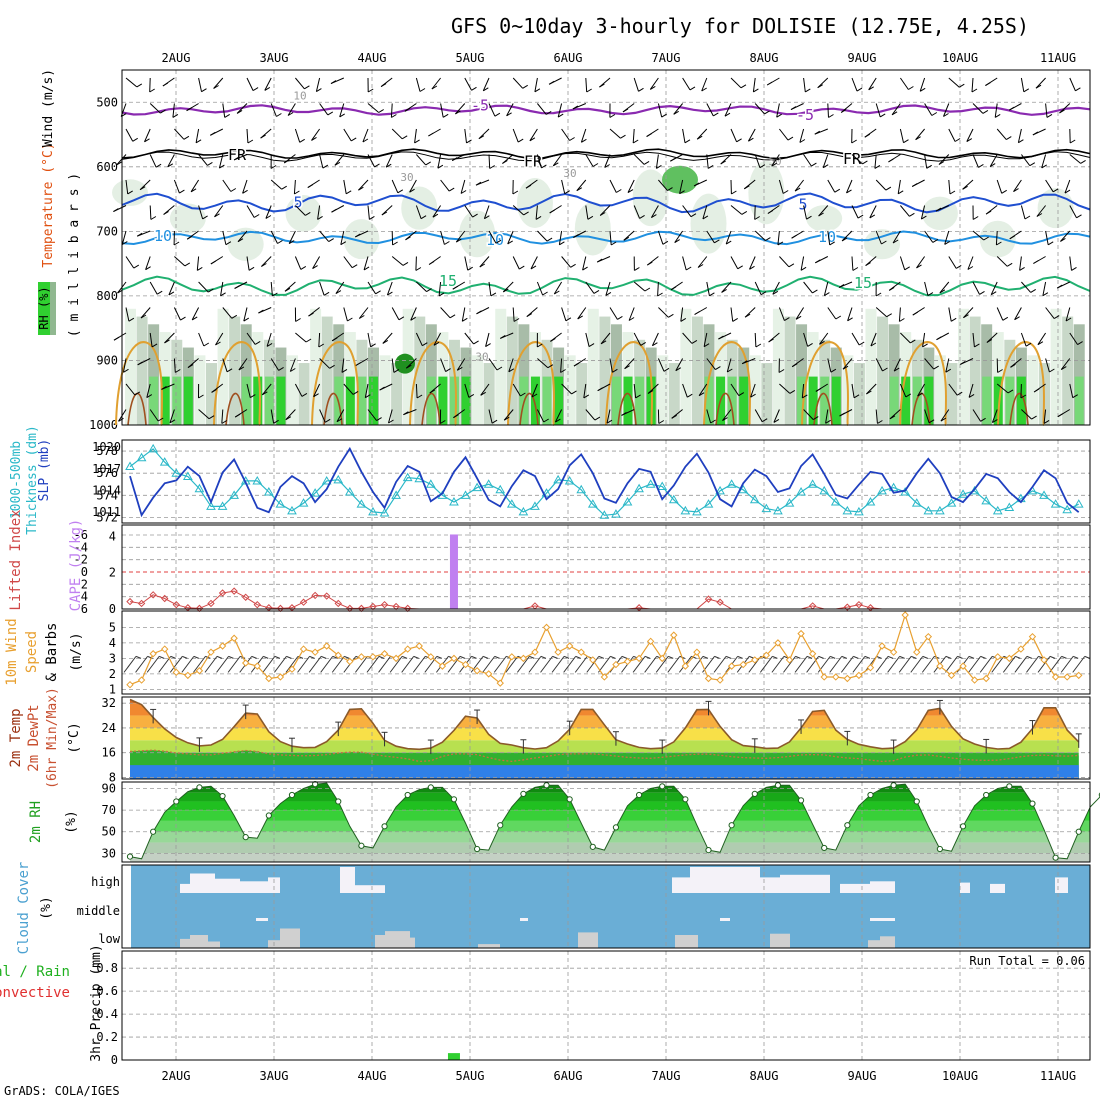 The width and height of the screenshot is (1100, 1100). I want to click on rh-column-moist, so click(269, 400).